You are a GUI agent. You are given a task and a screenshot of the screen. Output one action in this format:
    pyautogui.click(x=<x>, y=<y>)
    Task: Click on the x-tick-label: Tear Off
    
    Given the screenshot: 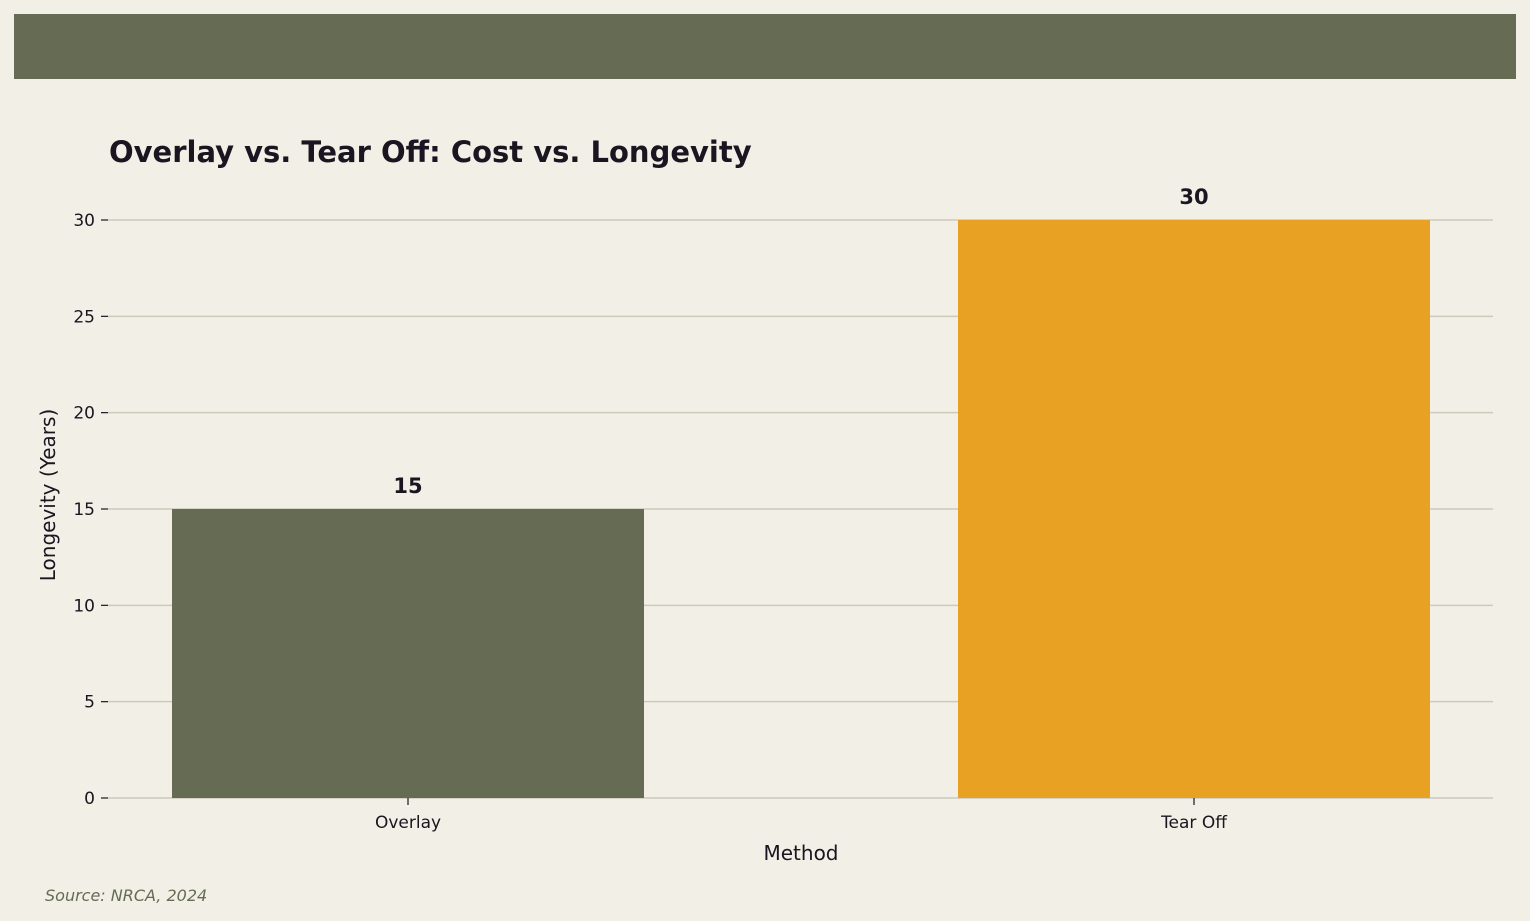 What is the action you would take?
    pyautogui.click(x=1194, y=823)
    